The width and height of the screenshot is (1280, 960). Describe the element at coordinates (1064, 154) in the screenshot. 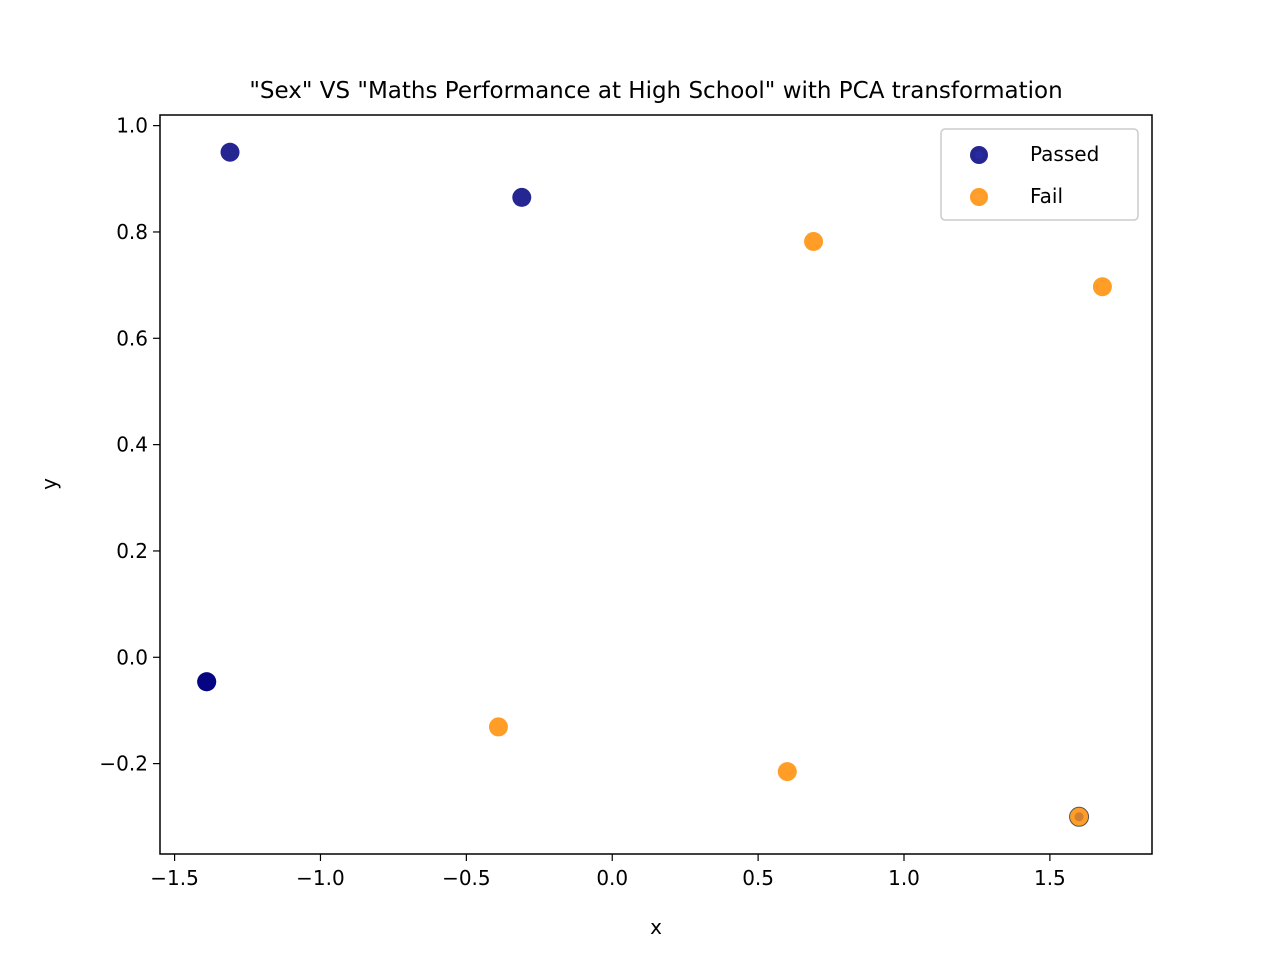

I see `legend-label-passed: Passed` at that location.